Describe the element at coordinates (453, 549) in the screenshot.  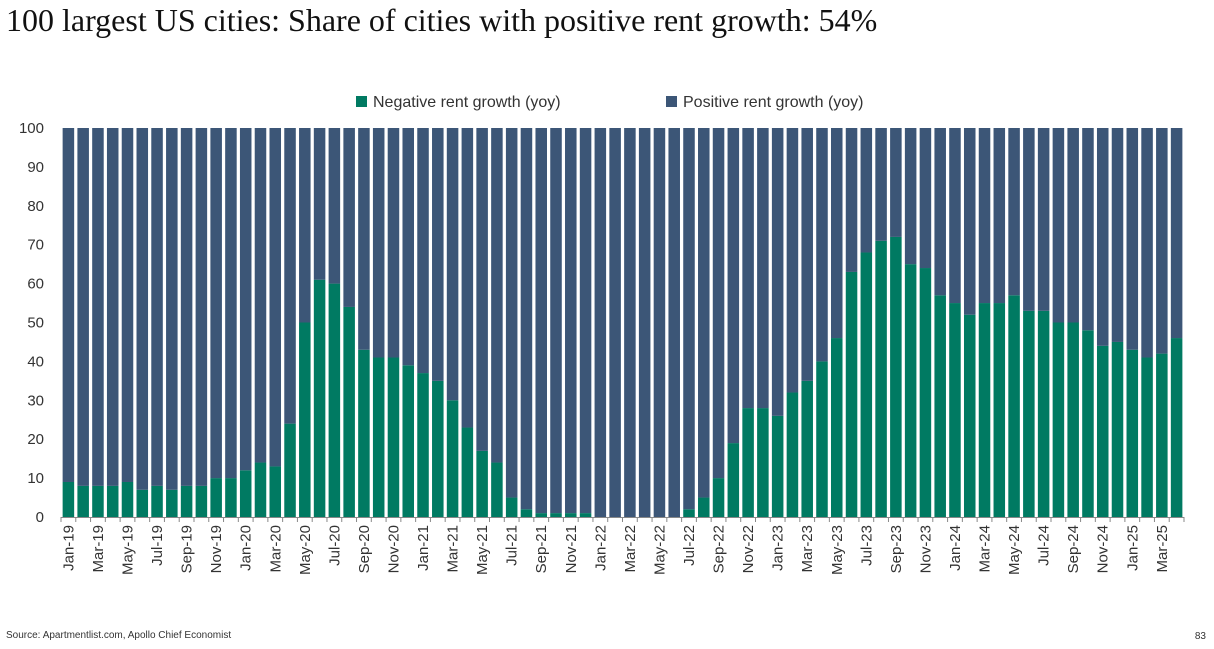
I see `x-tick-label: Mar-21` at that location.